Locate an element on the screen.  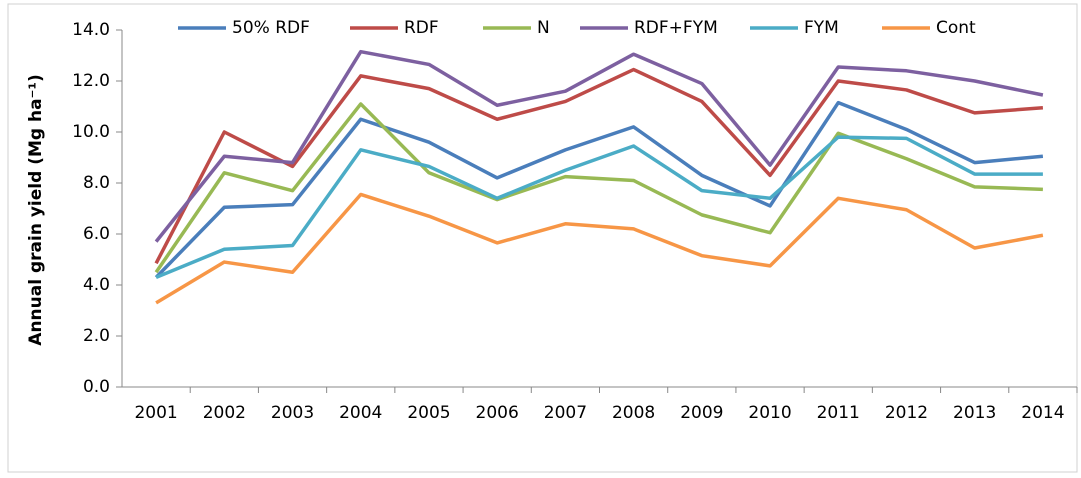
x-tick-label: 2009 is located at coordinates (701, 413).